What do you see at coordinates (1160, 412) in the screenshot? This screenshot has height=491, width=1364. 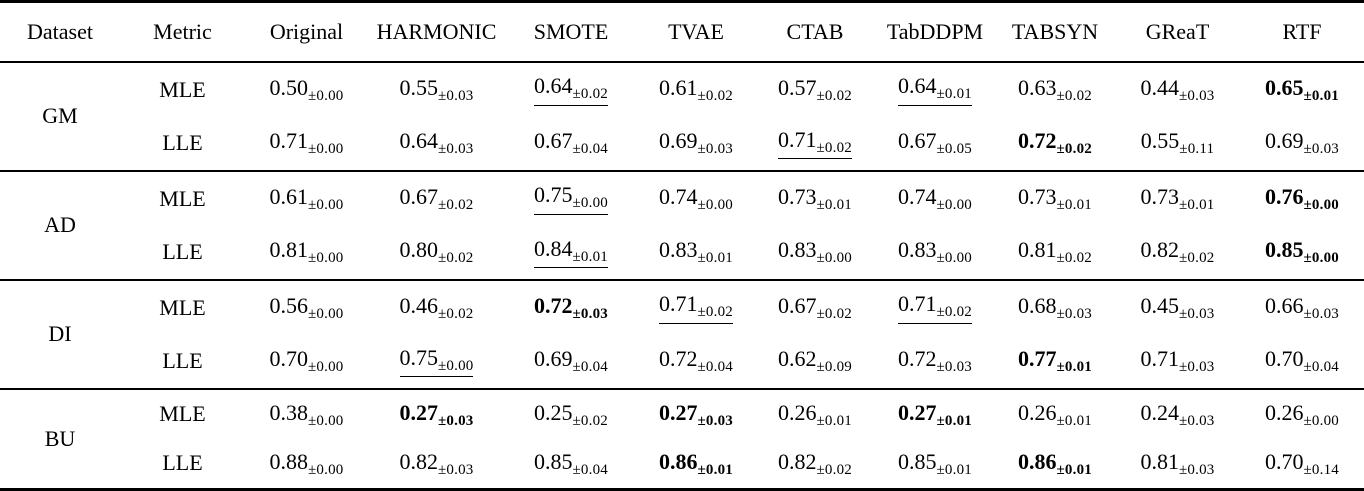 I see `score-value: 0.24` at bounding box center [1160, 412].